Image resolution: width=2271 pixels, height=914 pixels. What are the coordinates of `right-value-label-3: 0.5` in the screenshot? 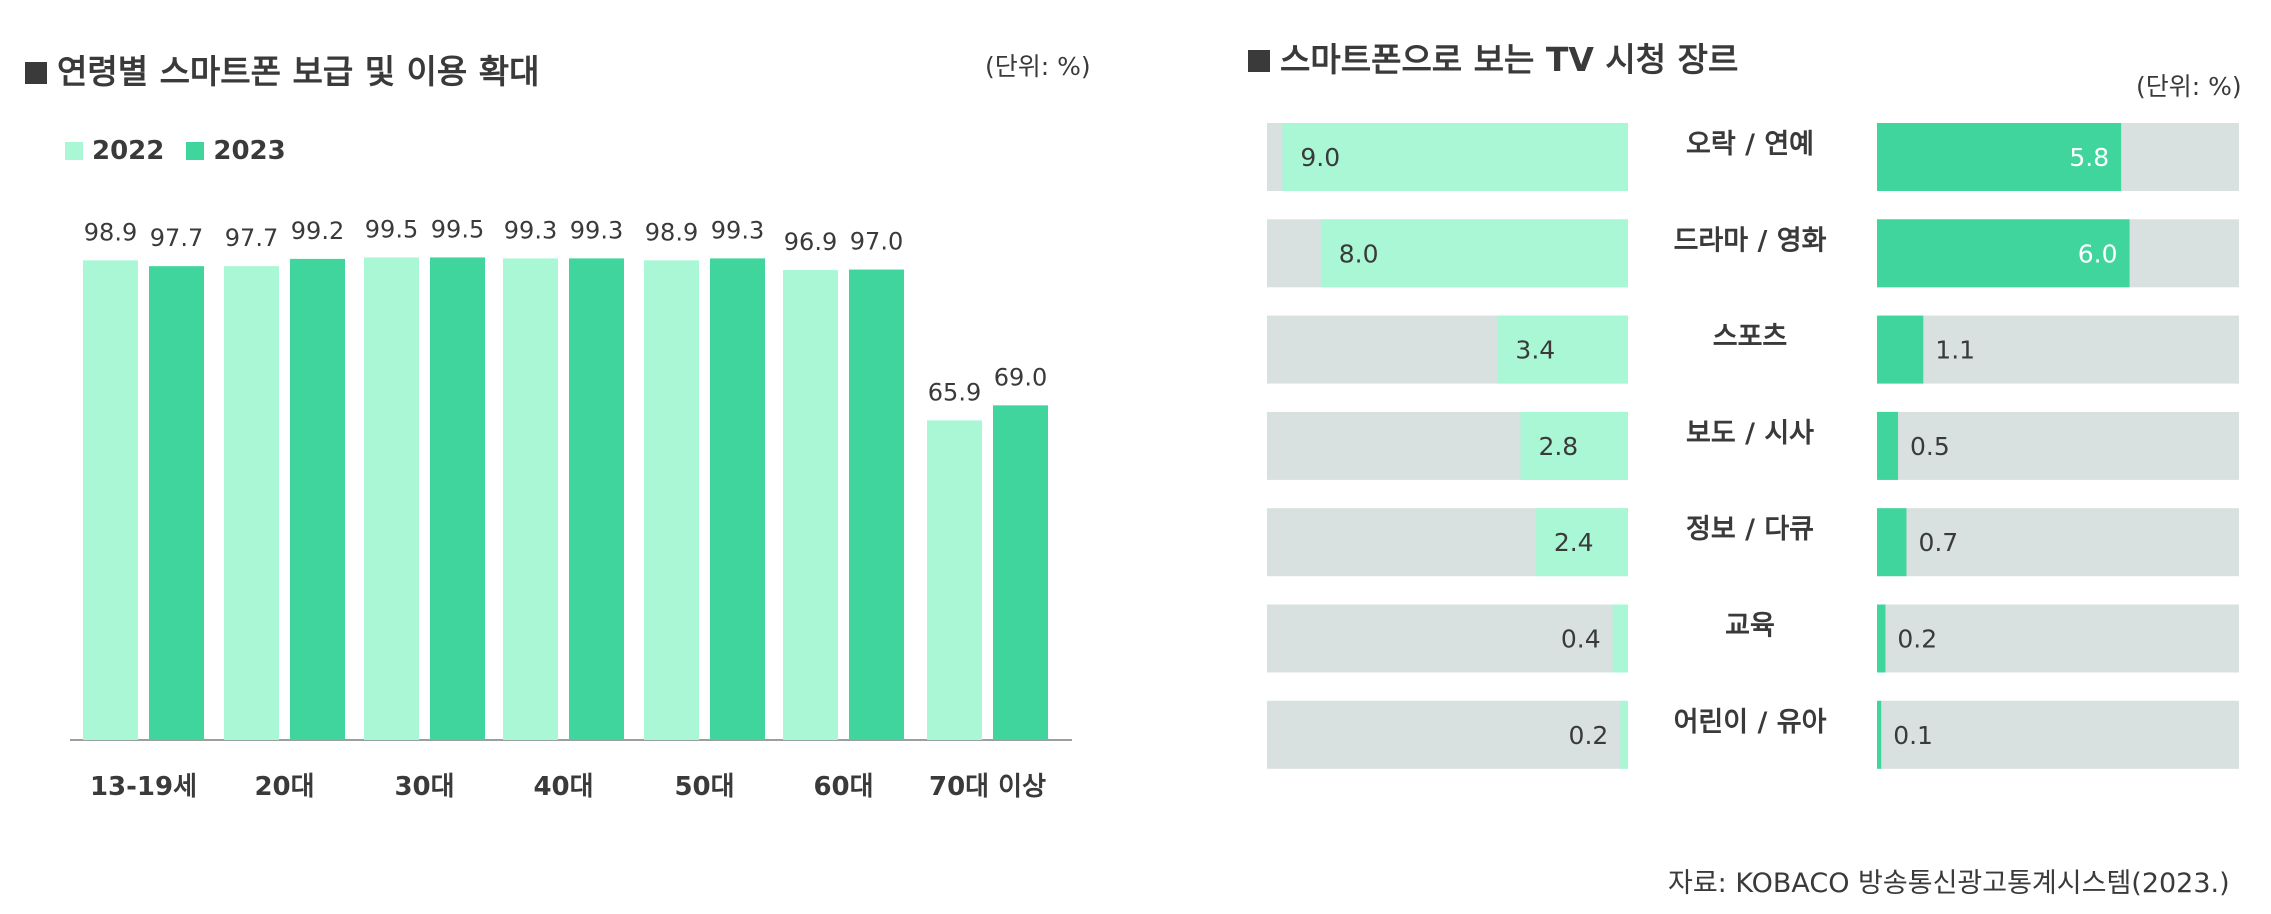 It's located at (1930, 446).